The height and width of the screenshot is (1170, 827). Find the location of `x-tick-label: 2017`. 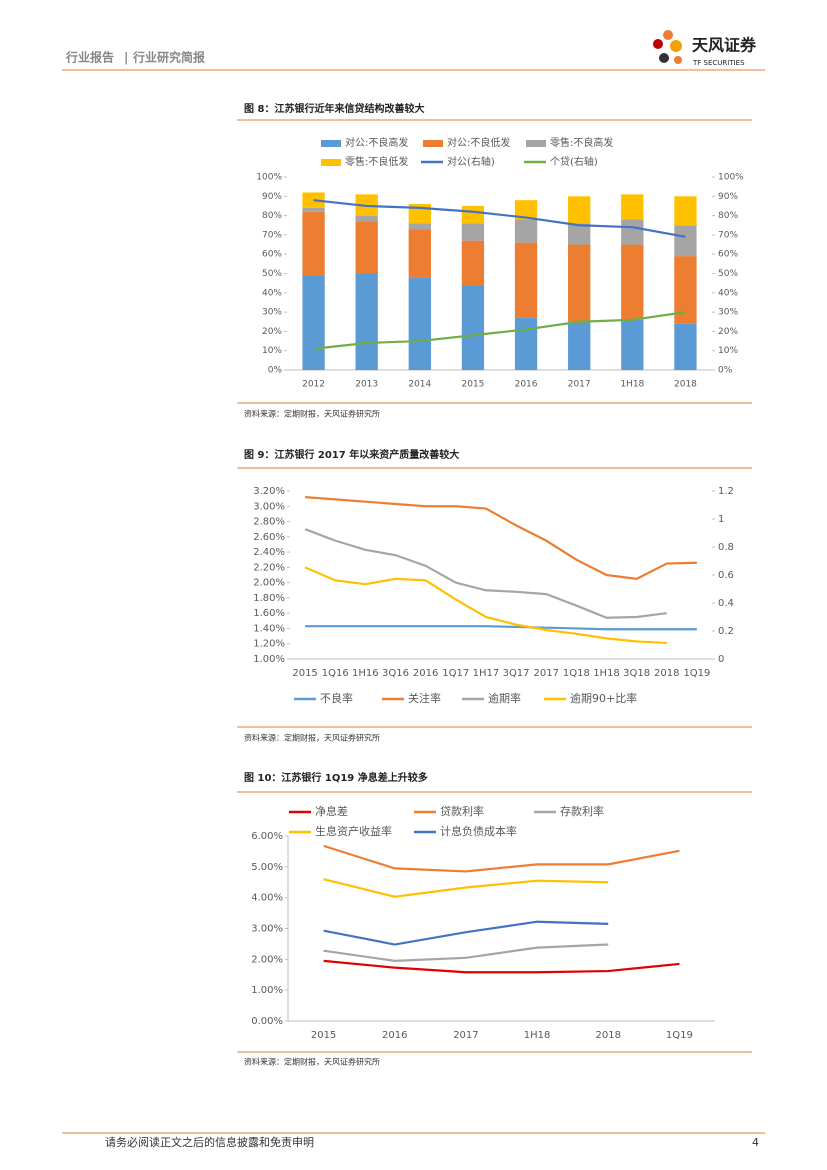

x-tick-label: 2017 is located at coordinates (579, 385).